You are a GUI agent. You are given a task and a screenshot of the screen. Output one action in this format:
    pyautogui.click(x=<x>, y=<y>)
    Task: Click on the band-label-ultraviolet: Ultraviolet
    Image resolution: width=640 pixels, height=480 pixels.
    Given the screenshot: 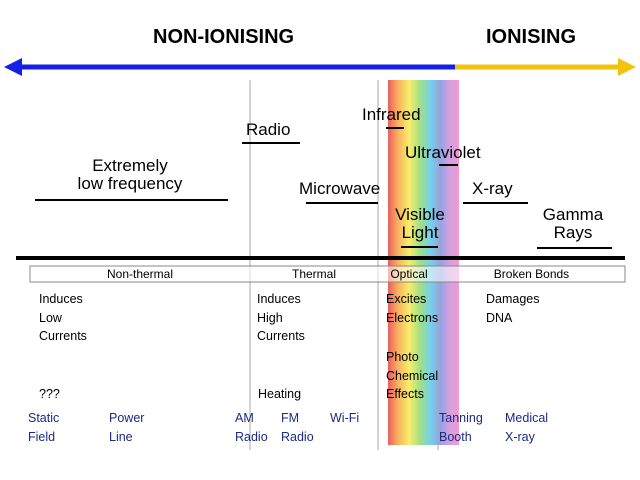 What is the action you would take?
    pyautogui.click(x=443, y=152)
    